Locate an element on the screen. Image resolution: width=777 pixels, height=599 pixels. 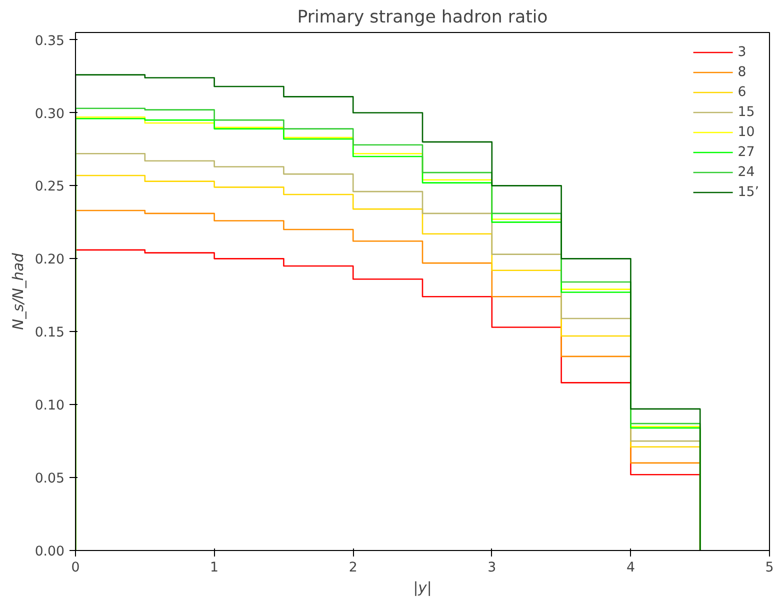
x-tick-label: 4 is located at coordinates (630, 568).